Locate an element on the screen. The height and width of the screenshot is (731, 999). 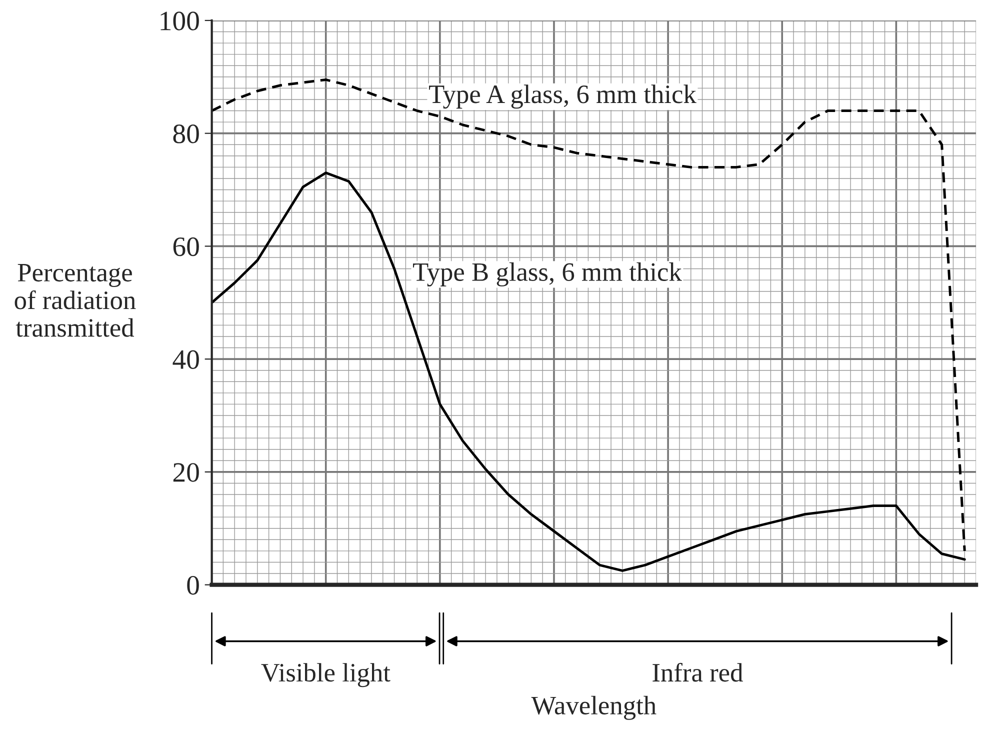
y-tick-label: 0 is located at coordinates (193, 585).